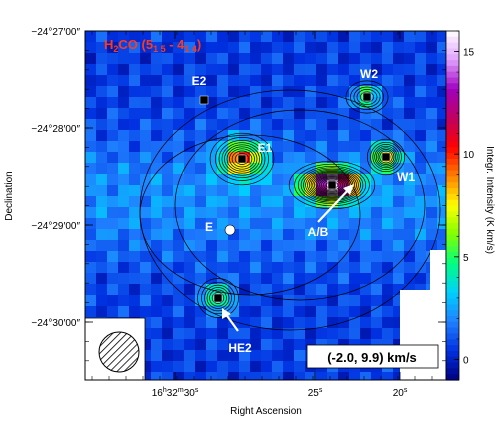 The height and width of the screenshot is (427, 503). Describe the element at coordinates (489, 200) in the screenshot. I see `colorbar-label: Integr. Intensity (K km/s)` at that location.